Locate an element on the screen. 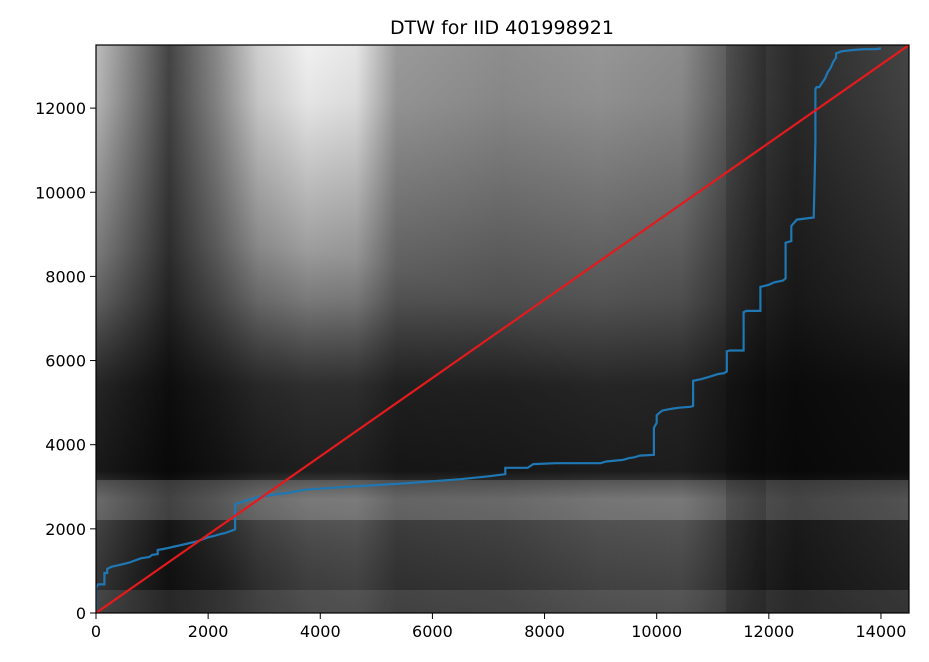 The height and width of the screenshot is (662, 929). y-tick-label: 6000 is located at coordinates (65, 361).